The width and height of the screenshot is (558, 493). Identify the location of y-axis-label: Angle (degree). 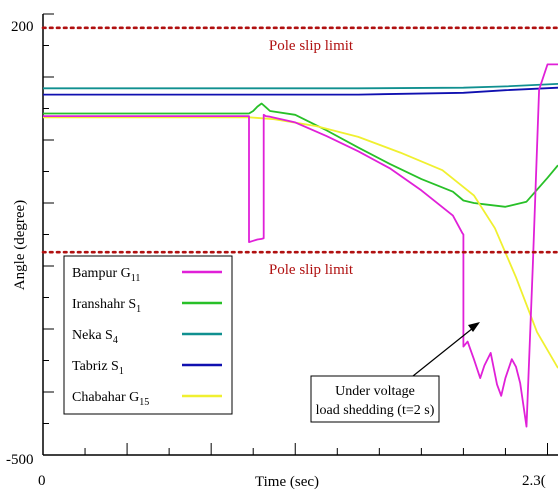
(20, 245).